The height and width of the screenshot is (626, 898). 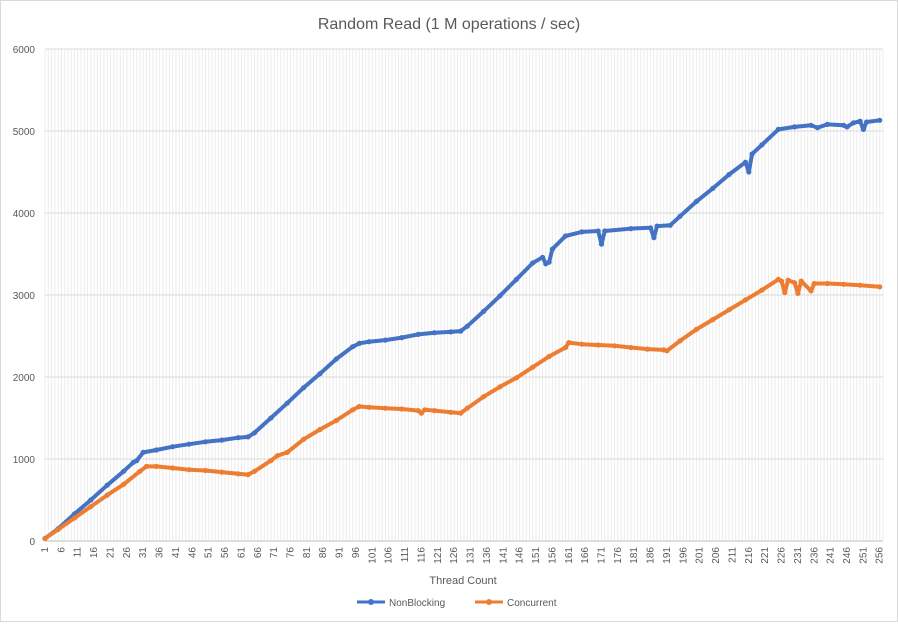 I want to click on x-tick-label: 101, so click(x=372, y=555).